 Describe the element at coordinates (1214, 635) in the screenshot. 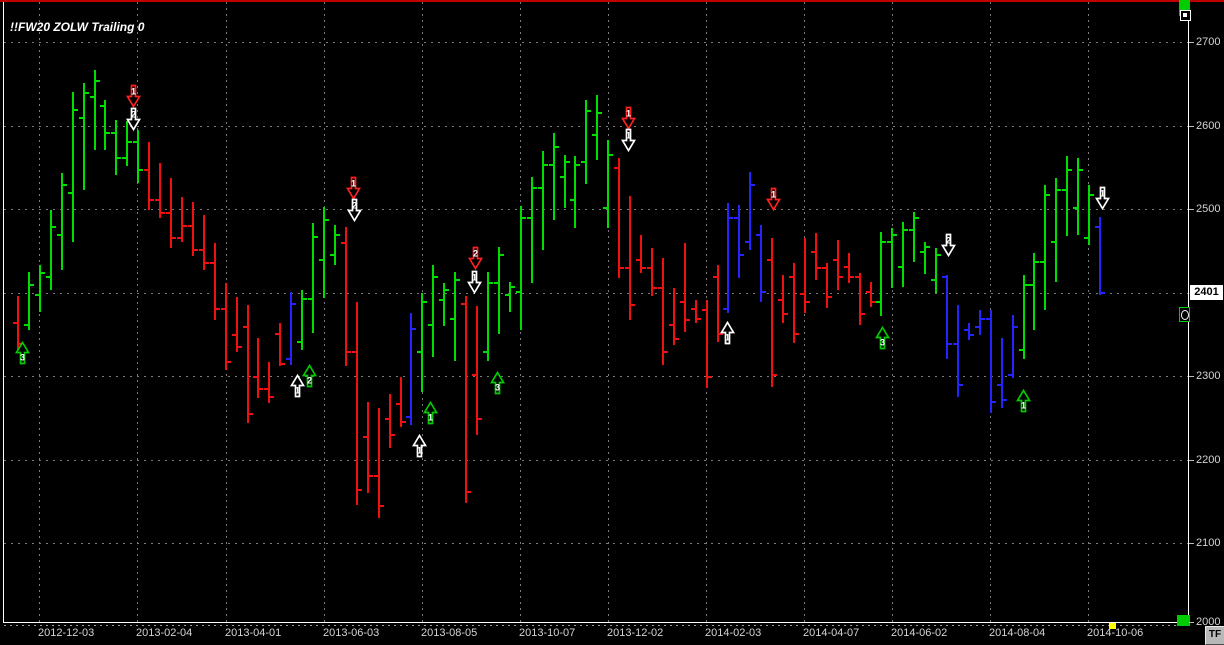

I see `timeframe-box: TF` at that location.